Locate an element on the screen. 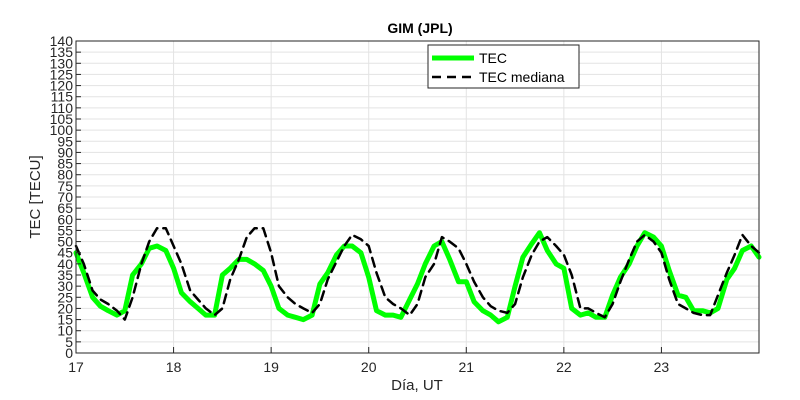 The image size is (800, 400). y-tick-label: 0 is located at coordinates (69, 353).